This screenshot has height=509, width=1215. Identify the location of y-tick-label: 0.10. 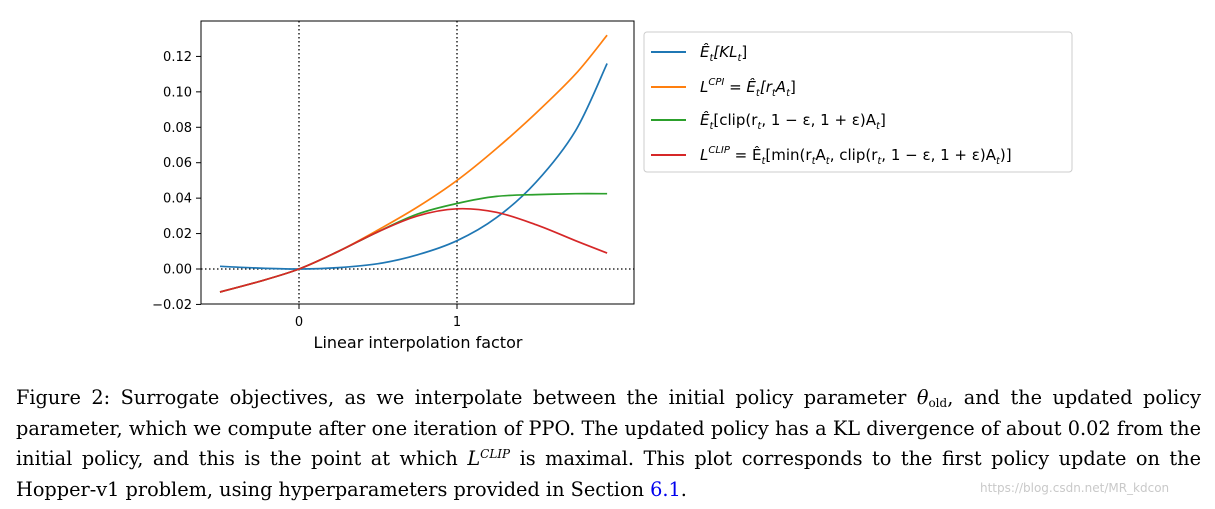
(177, 92).